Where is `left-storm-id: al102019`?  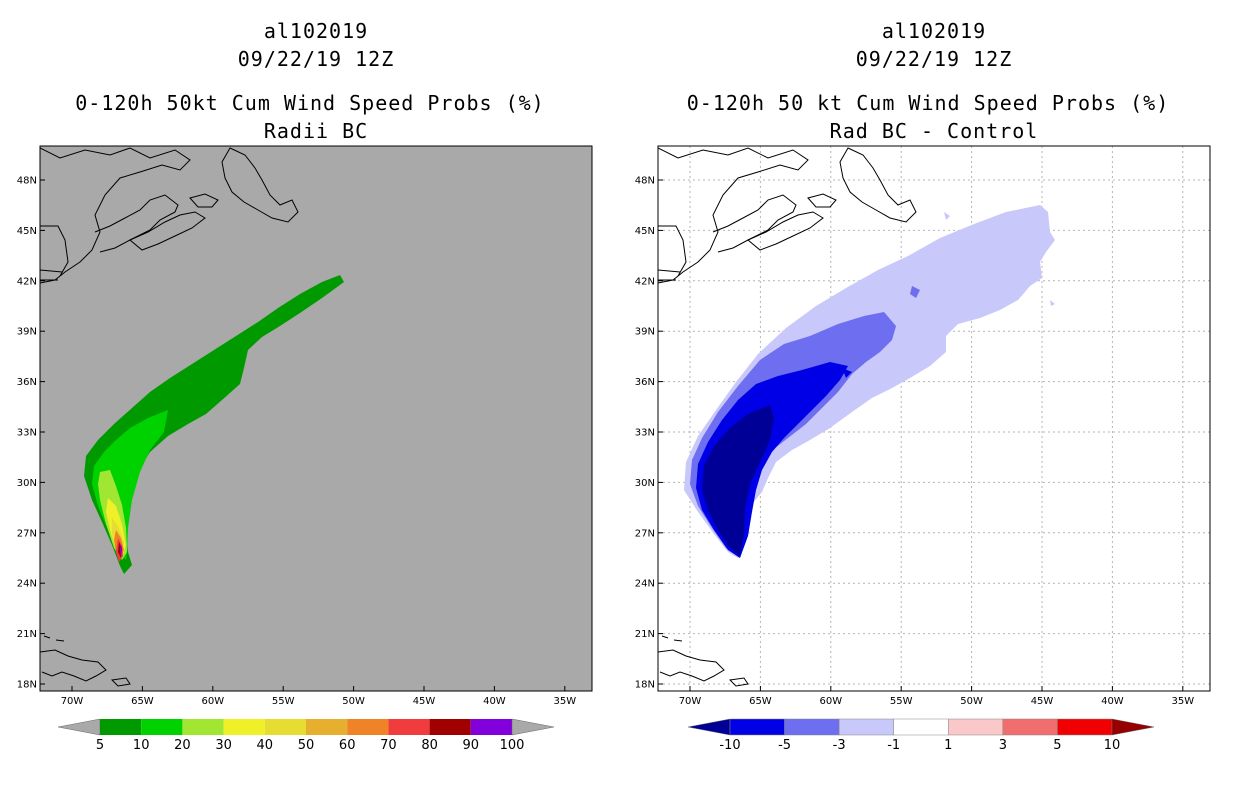 left-storm-id: al102019 is located at coordinates (316, 31).